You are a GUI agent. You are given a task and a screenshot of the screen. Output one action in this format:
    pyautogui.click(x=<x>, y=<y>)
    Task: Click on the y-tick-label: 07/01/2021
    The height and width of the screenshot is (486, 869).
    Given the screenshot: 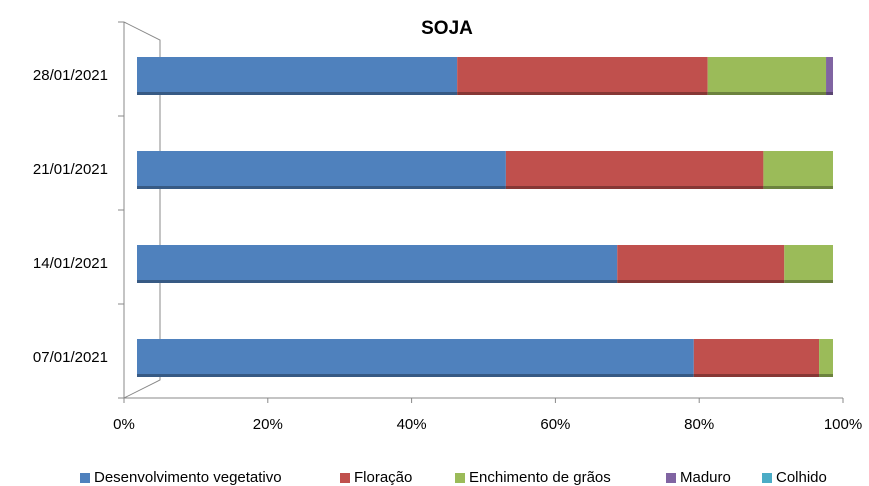 What is the action you would take?
    pyautogui.click(x=70, y=357)
    